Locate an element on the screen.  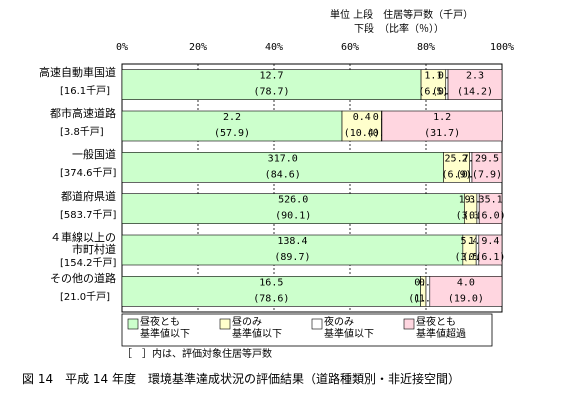
value-label: (19.0) is located at coordinates (466, 298).